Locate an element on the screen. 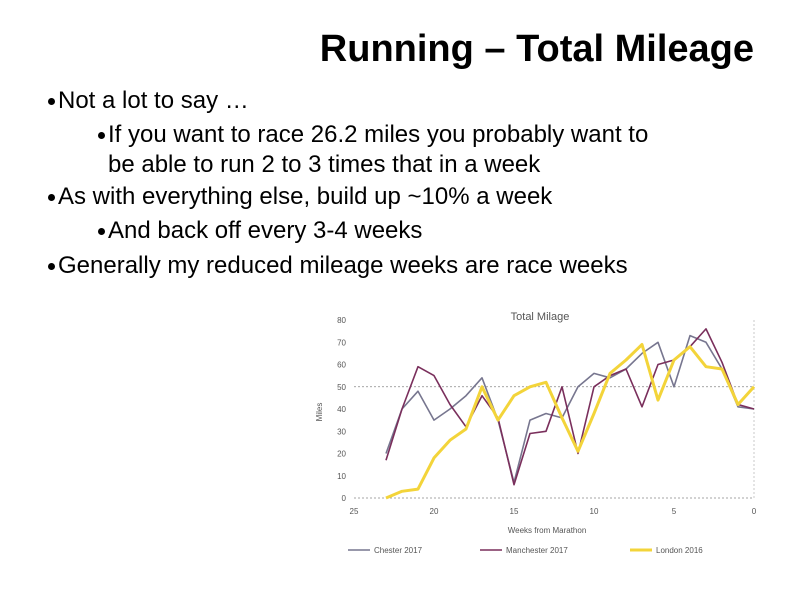 Image resolution: width=794 pixels, height=595 pixels. y-axis-ticks: 0 10 20 30 40 50 60 70 80 is located at coordinates (341, 409).